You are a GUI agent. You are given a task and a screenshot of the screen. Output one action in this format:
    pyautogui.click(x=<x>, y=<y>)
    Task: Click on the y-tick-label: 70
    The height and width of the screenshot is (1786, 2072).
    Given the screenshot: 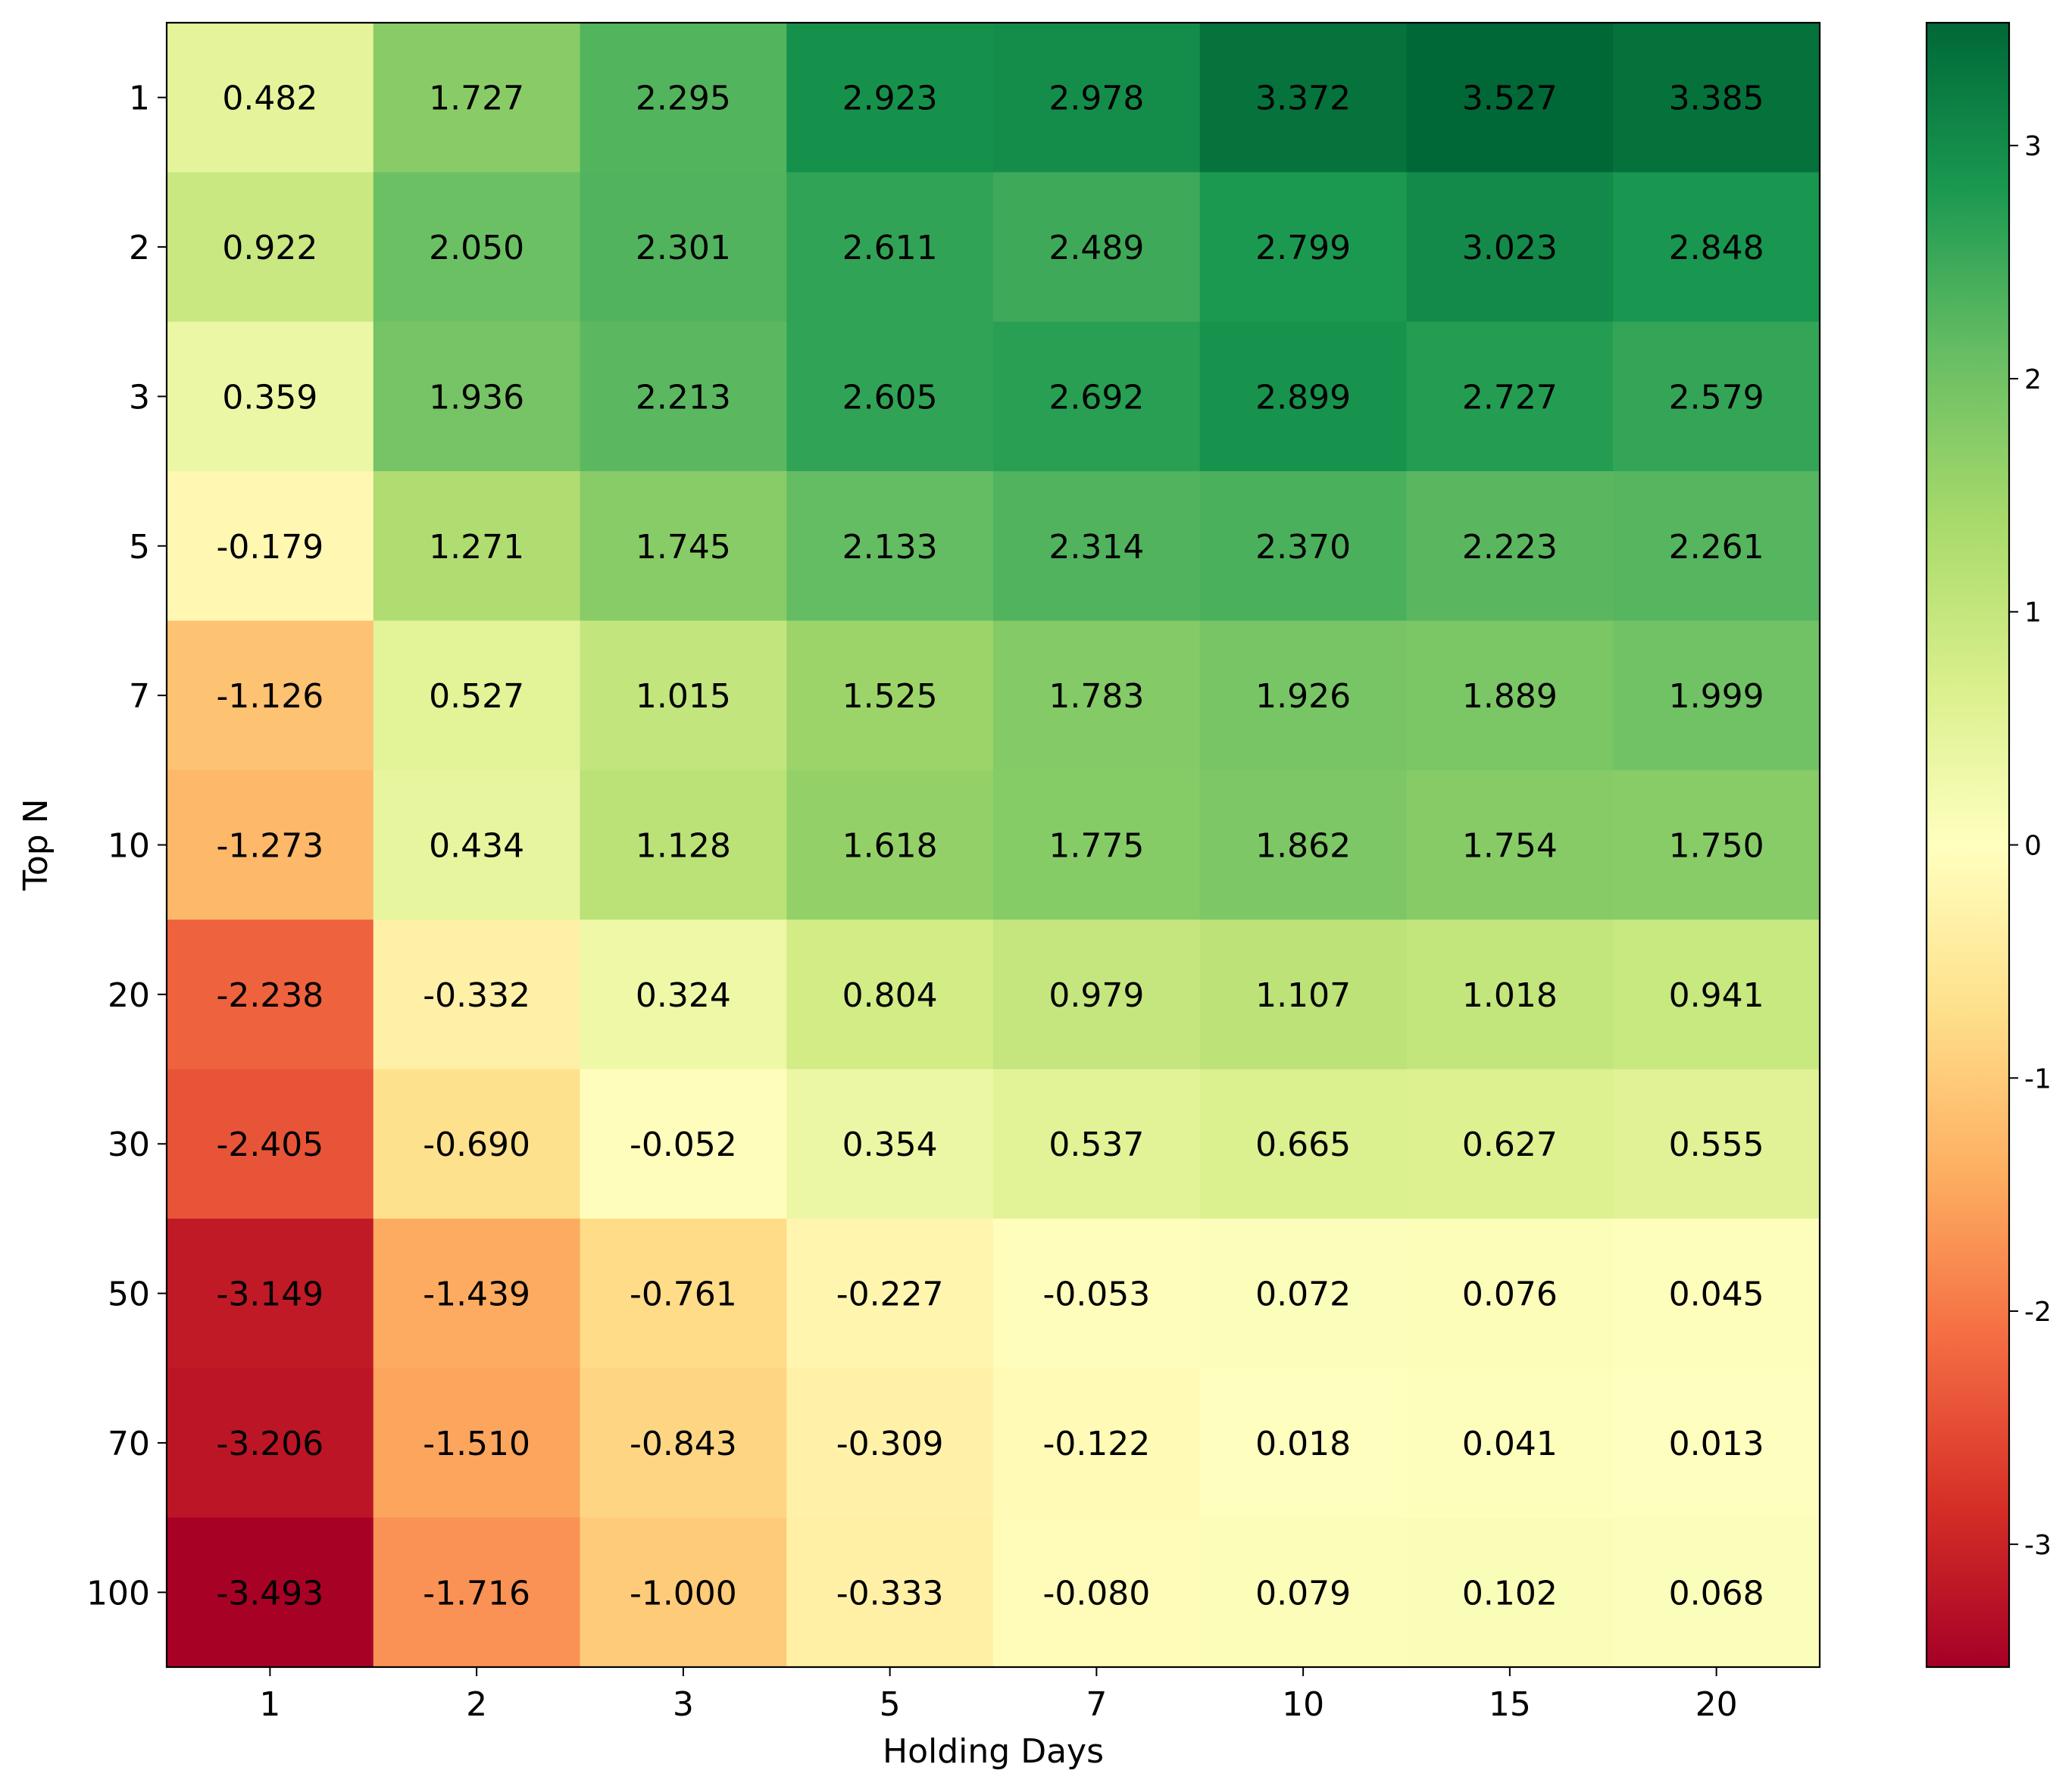 What is the action you would take?
    pyautogui.click(x=129, y=1444)
    